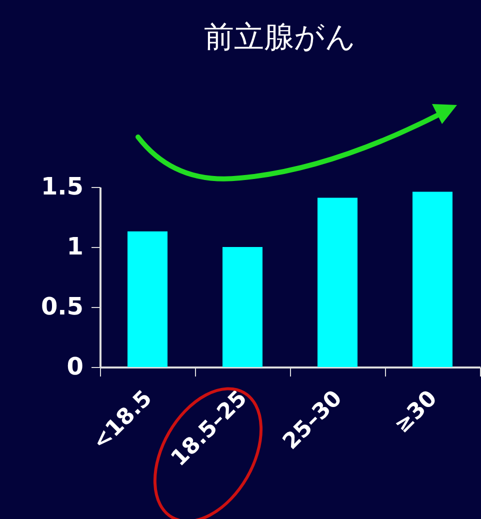 The height and width of the screenshot is (519, 481). What do you see at coordinates (75, 366) in the screenshot?
I see `y-tick-label: 0` at bounding box center [75, 366].